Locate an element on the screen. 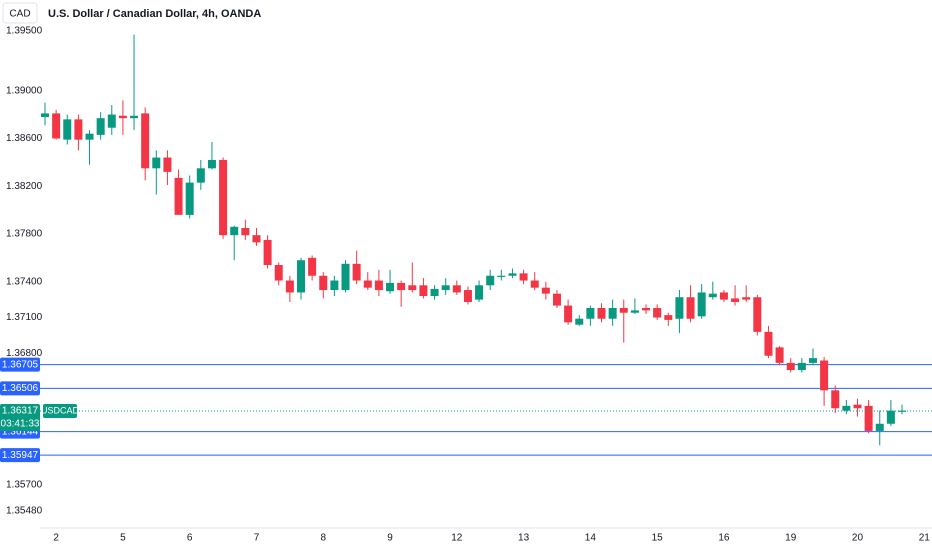 This screenshot has width=932, height=550. currency-box is located at coordinates (20, 13).